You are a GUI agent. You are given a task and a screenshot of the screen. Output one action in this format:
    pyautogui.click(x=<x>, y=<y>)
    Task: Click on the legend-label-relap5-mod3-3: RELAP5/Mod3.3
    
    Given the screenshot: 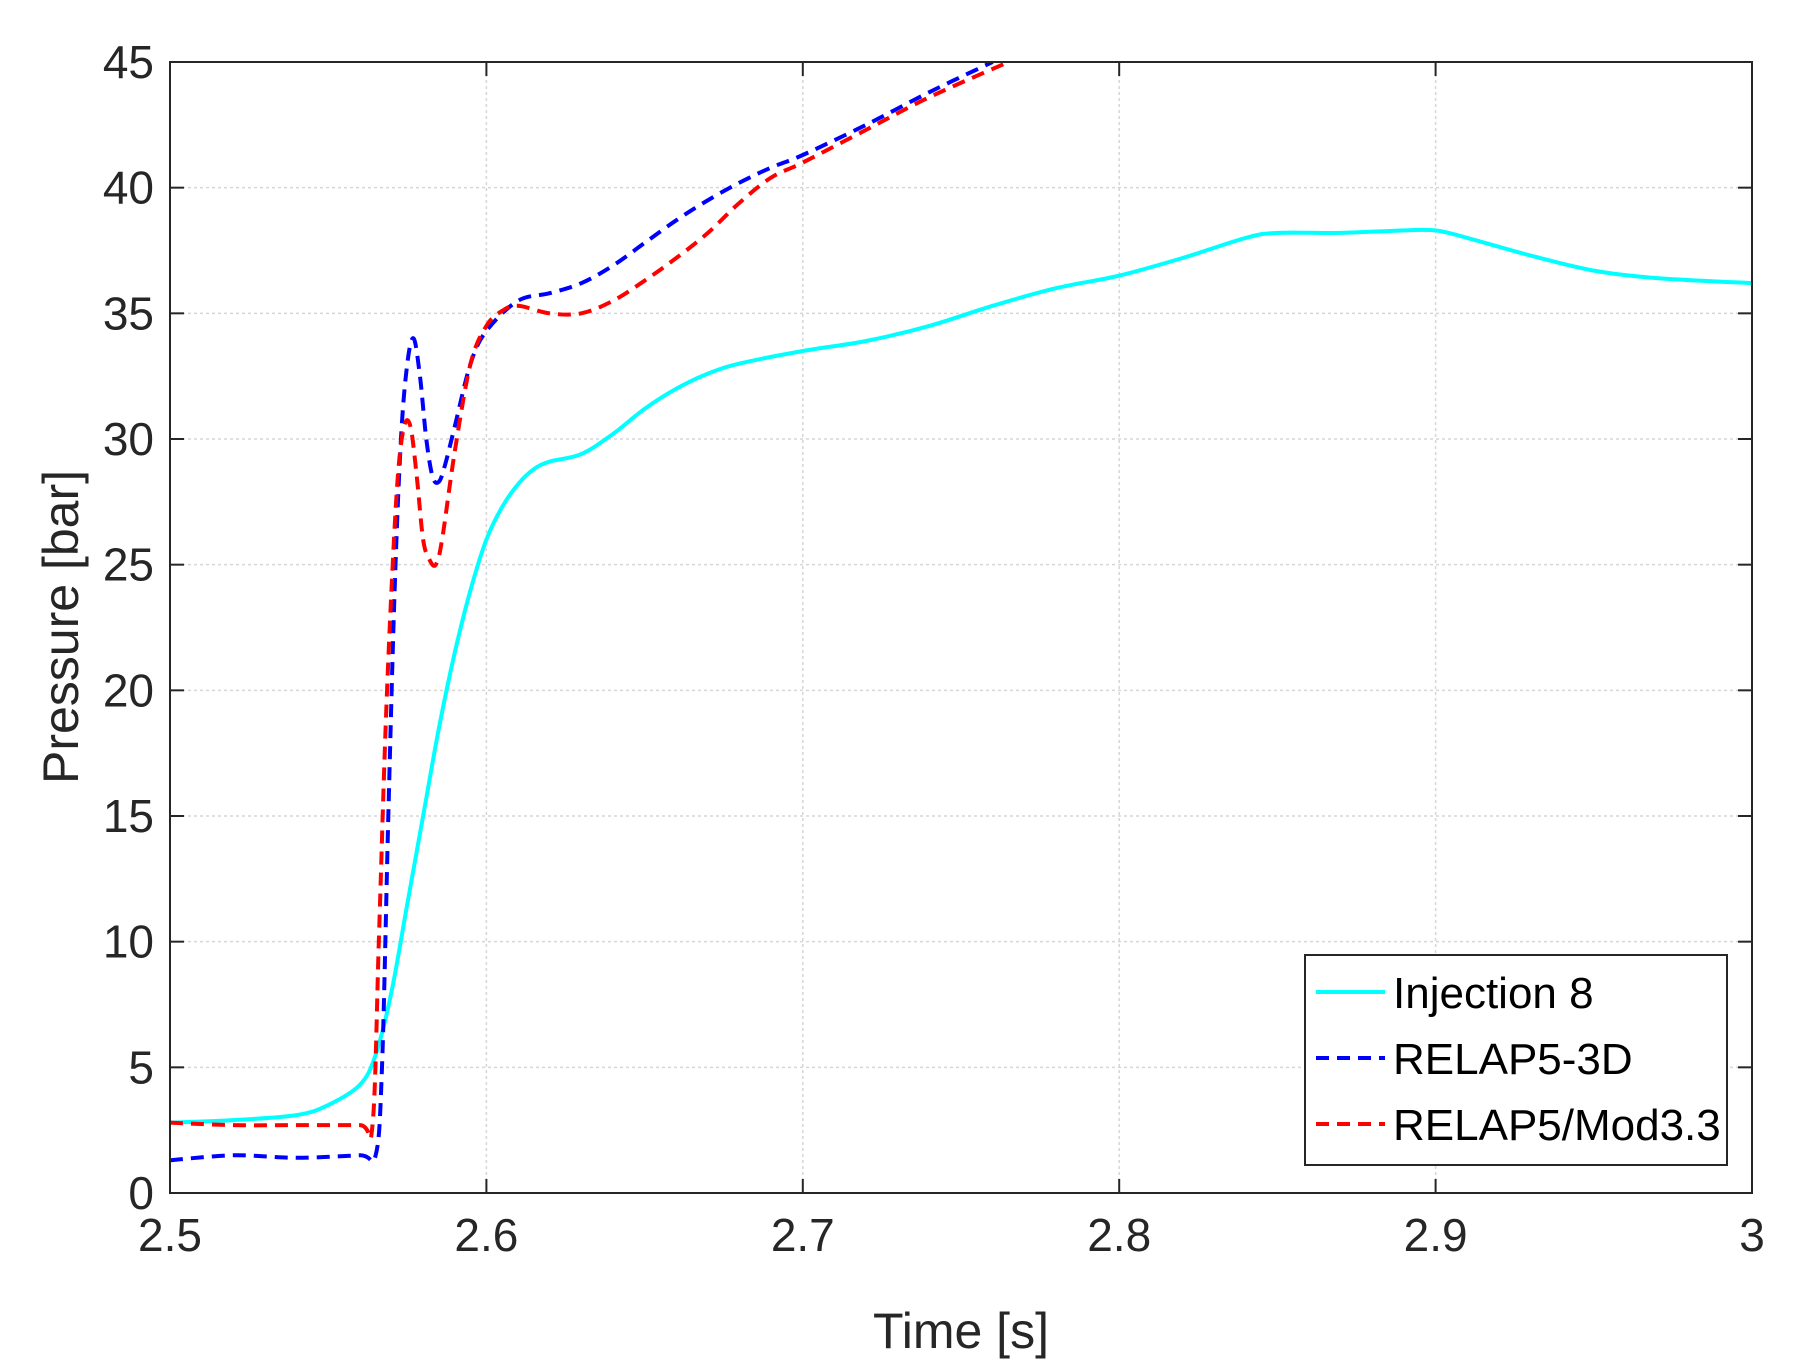 What is the action you would take?
    pyautogui.click(x=1557, y=1125)
    